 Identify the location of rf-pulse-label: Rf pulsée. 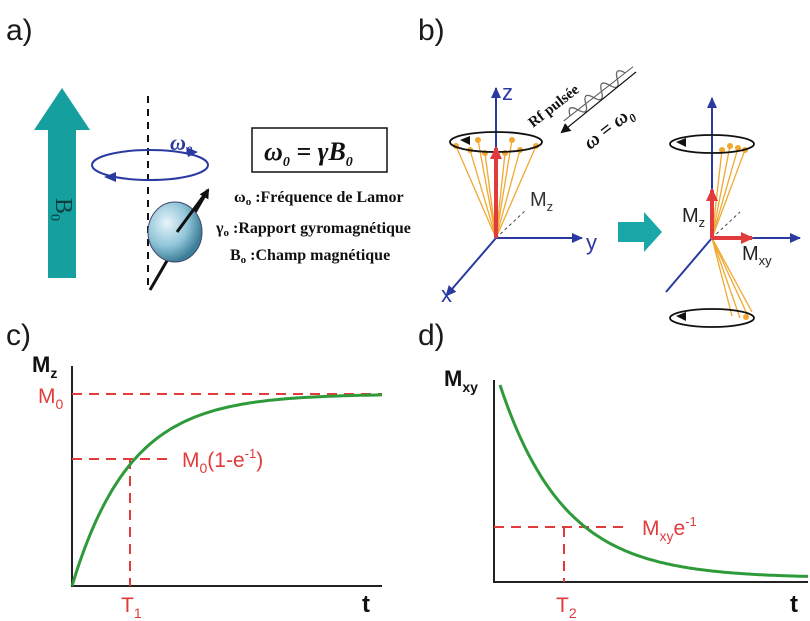
(554, 107).